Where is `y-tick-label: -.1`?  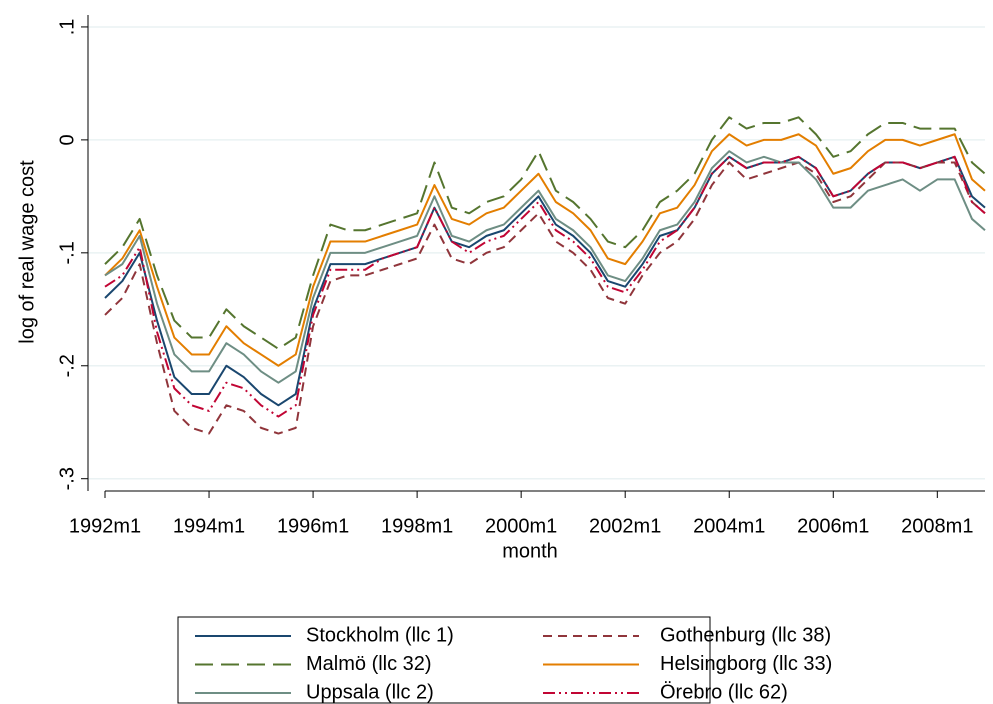 y-tick-label: -.1 is located at coordinates (67, 252).